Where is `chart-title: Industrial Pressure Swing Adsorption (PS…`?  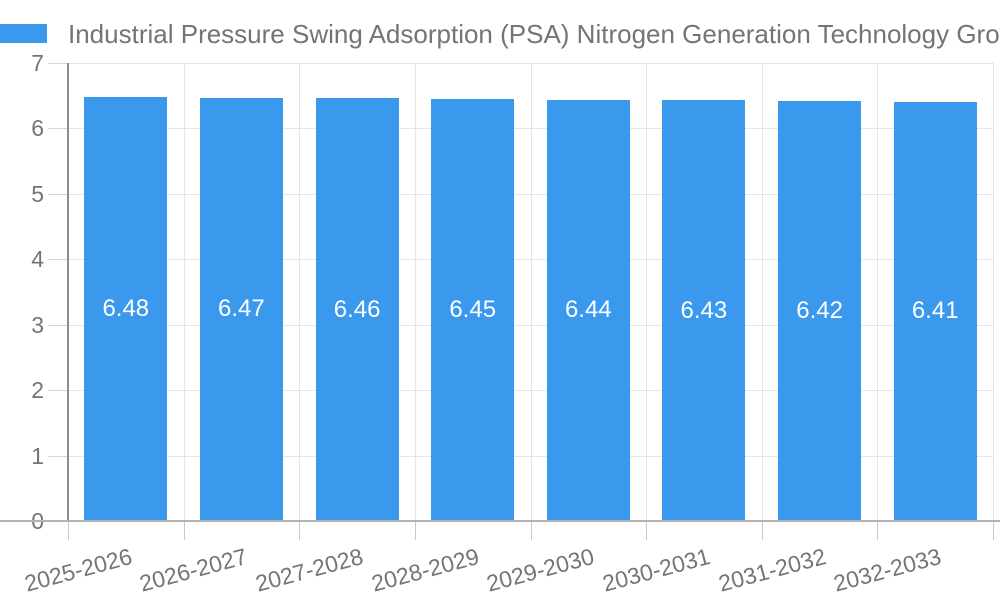 chart-title: Industrial Pressure Swing Adsorption (PS… is located at coordinates (534, 34).